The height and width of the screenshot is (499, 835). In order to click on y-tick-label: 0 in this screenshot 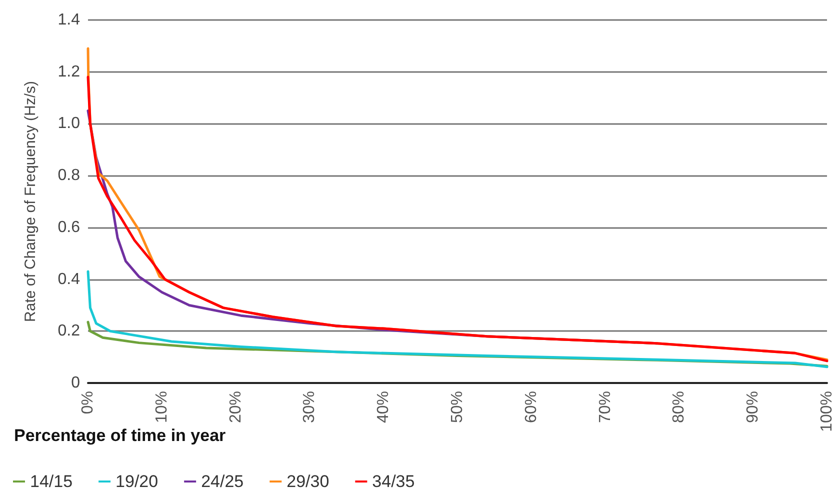, I will do `click(75, 383)`.